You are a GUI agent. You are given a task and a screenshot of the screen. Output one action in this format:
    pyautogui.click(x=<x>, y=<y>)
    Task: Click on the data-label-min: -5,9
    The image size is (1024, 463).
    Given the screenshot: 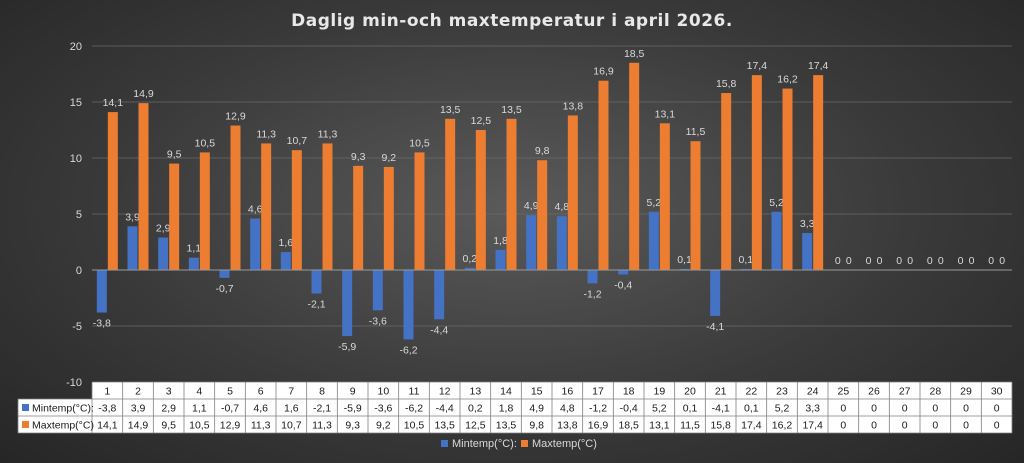 What is the action you would take?
    pyautogui.click(x=347, y=347)
    